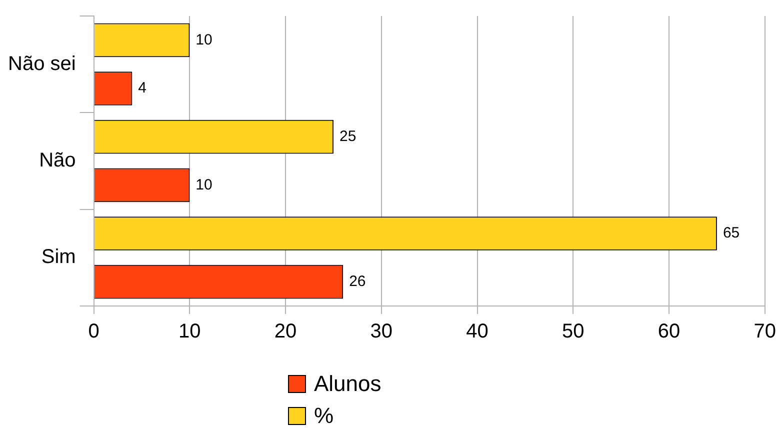  What do you see at coordinates (58, 257) in the screenshot?
I see `y-tick-label: Sim` at bounding box center [58, 257].